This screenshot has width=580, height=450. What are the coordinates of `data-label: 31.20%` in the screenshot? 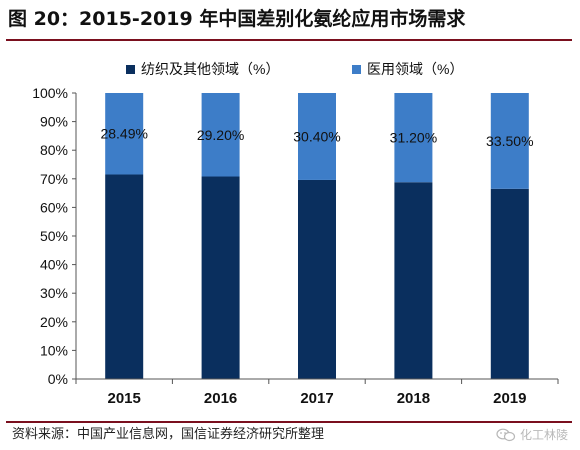 It's located at (413, 138).